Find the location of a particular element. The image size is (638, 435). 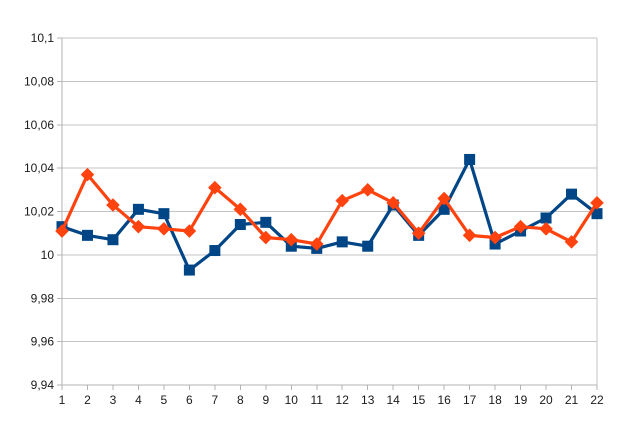

y-tick-label: 10,02 is located at coordinates (39, 212).